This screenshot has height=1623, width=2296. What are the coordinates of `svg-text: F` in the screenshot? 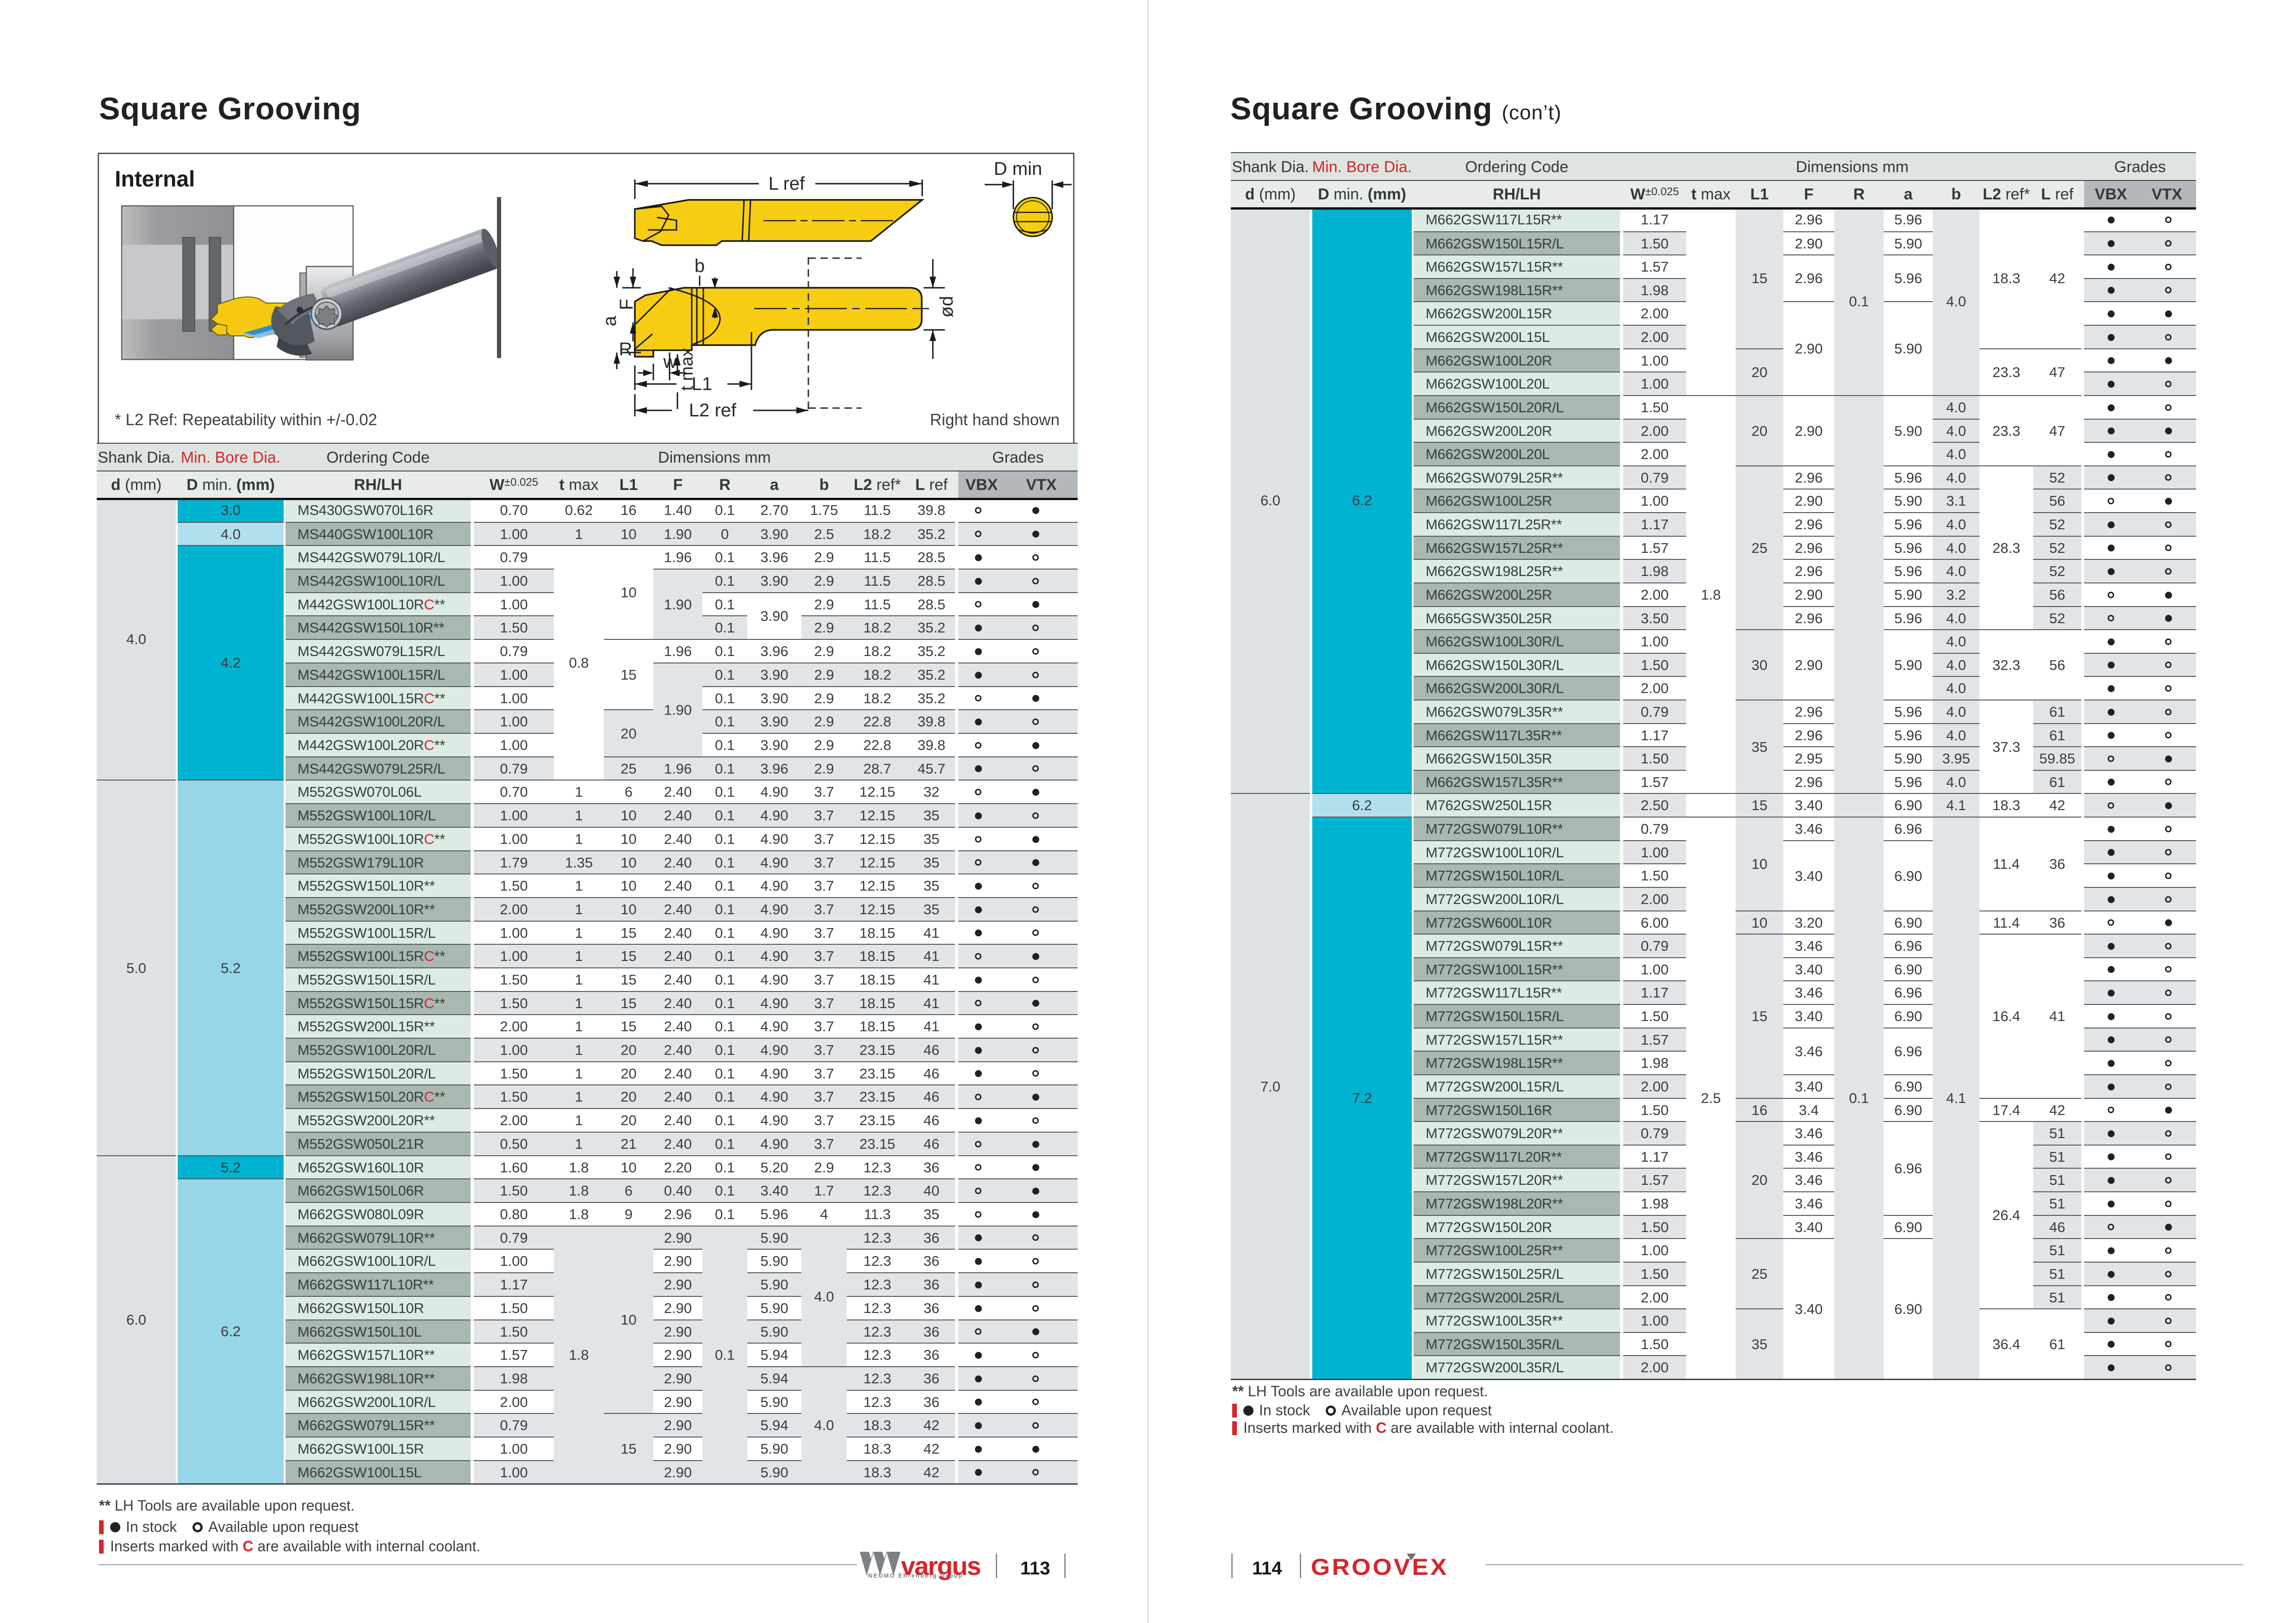 It's located at (627, 304).